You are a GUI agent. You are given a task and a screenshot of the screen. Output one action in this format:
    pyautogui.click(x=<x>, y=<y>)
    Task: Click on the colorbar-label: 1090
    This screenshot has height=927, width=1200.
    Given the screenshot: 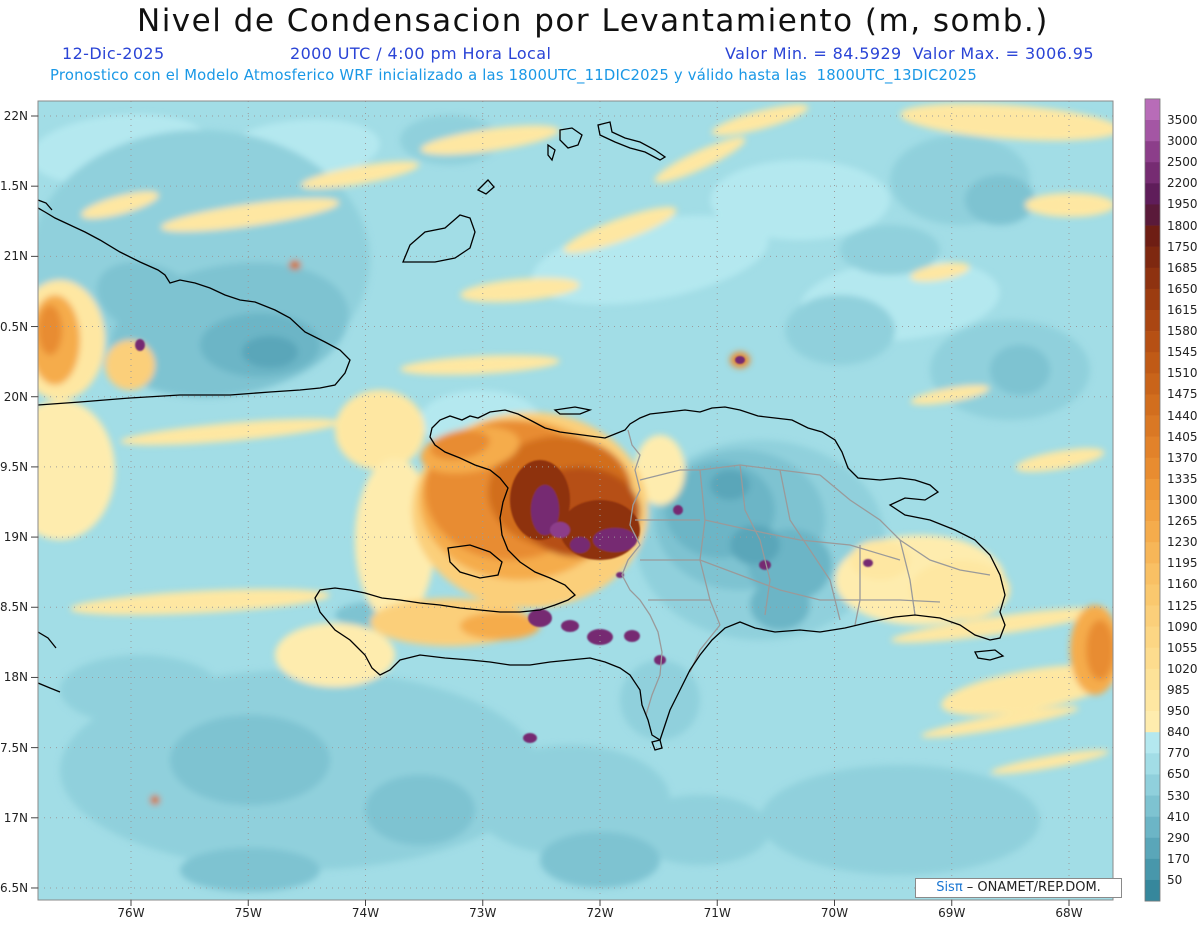 What is the action you would take?
    pyautogui.click(x=1182, y=626)
    